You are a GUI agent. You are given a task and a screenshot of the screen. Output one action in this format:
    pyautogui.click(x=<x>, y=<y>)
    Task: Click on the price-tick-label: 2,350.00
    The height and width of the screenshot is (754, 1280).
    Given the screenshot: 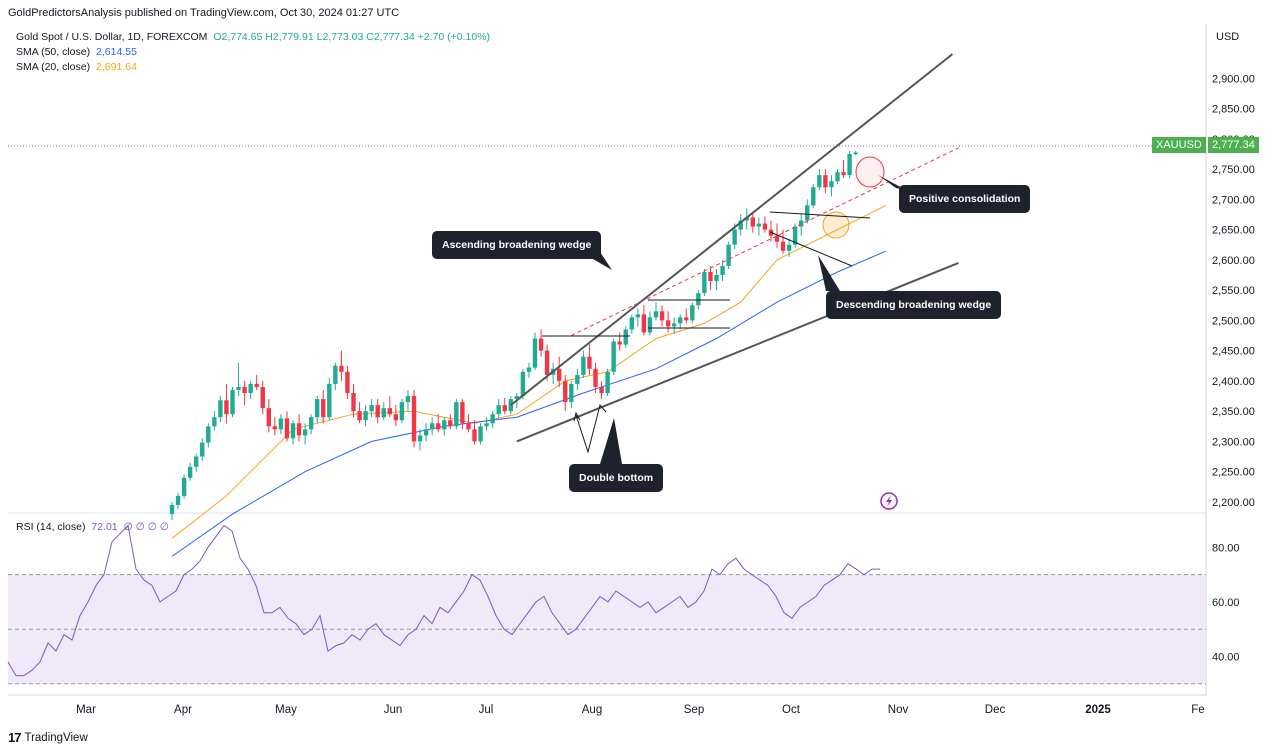 What is the action you would take?
    pyautogui.click(x=1233, y=412)
    